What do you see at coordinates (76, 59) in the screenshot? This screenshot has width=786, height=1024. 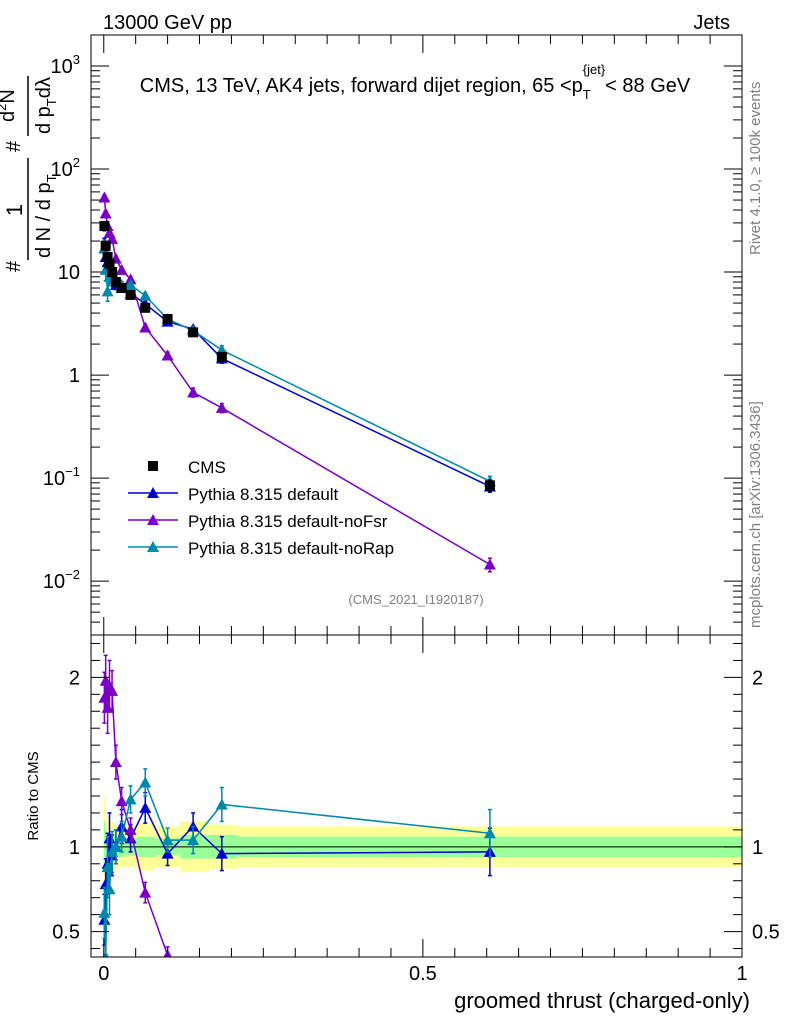 I see `main-y-tick-exp: 3` at bounding box center [76, 59].